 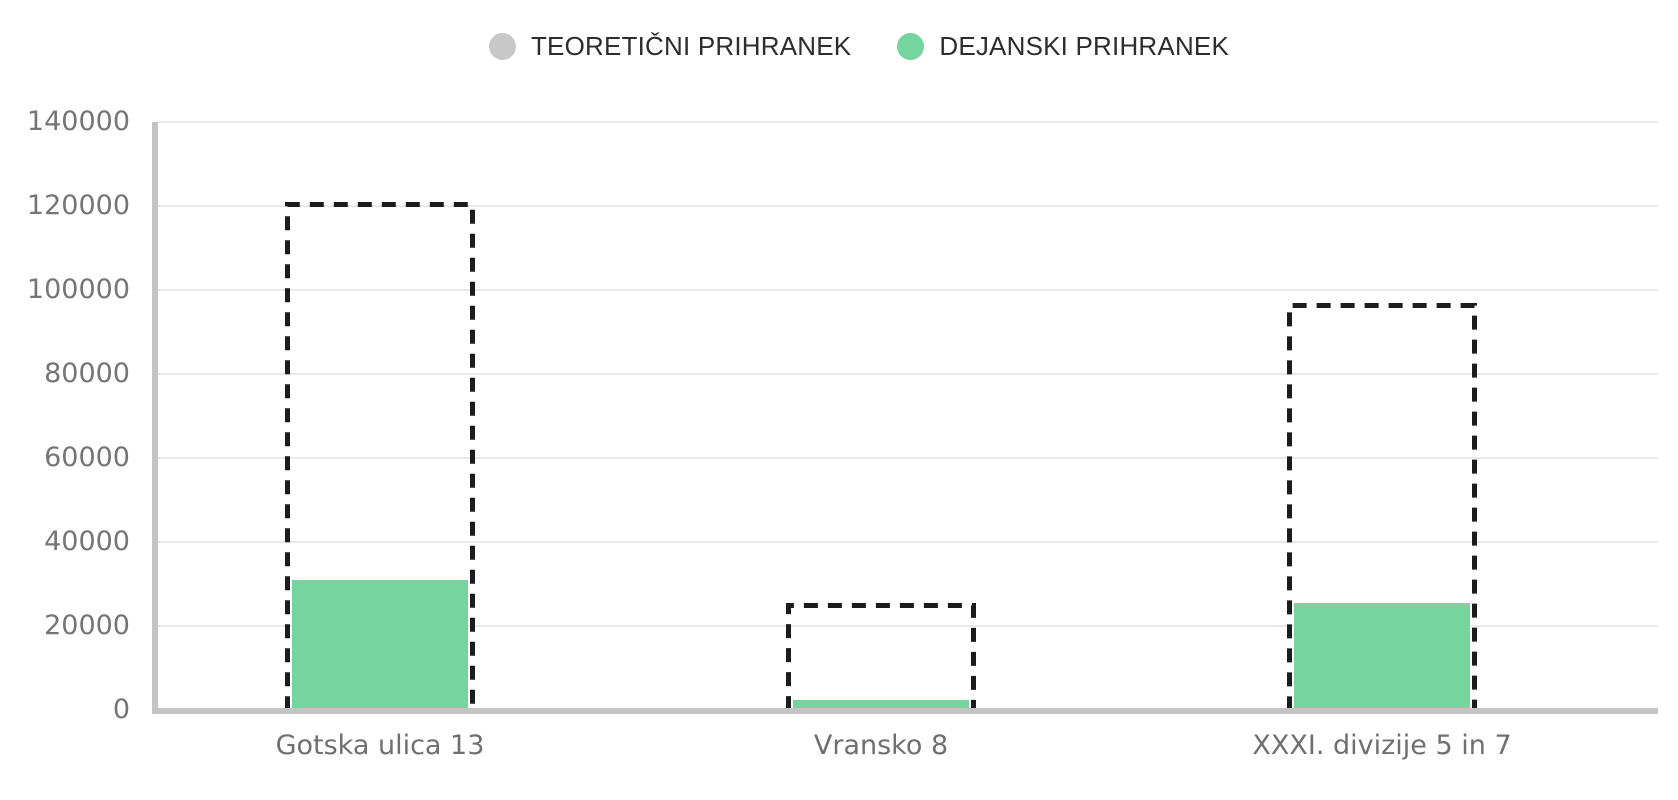 I want to click on legend: TEORETIČNI PRIHRANEK DEJANSKI PRIHRANEK, so click(x=849, y=46).